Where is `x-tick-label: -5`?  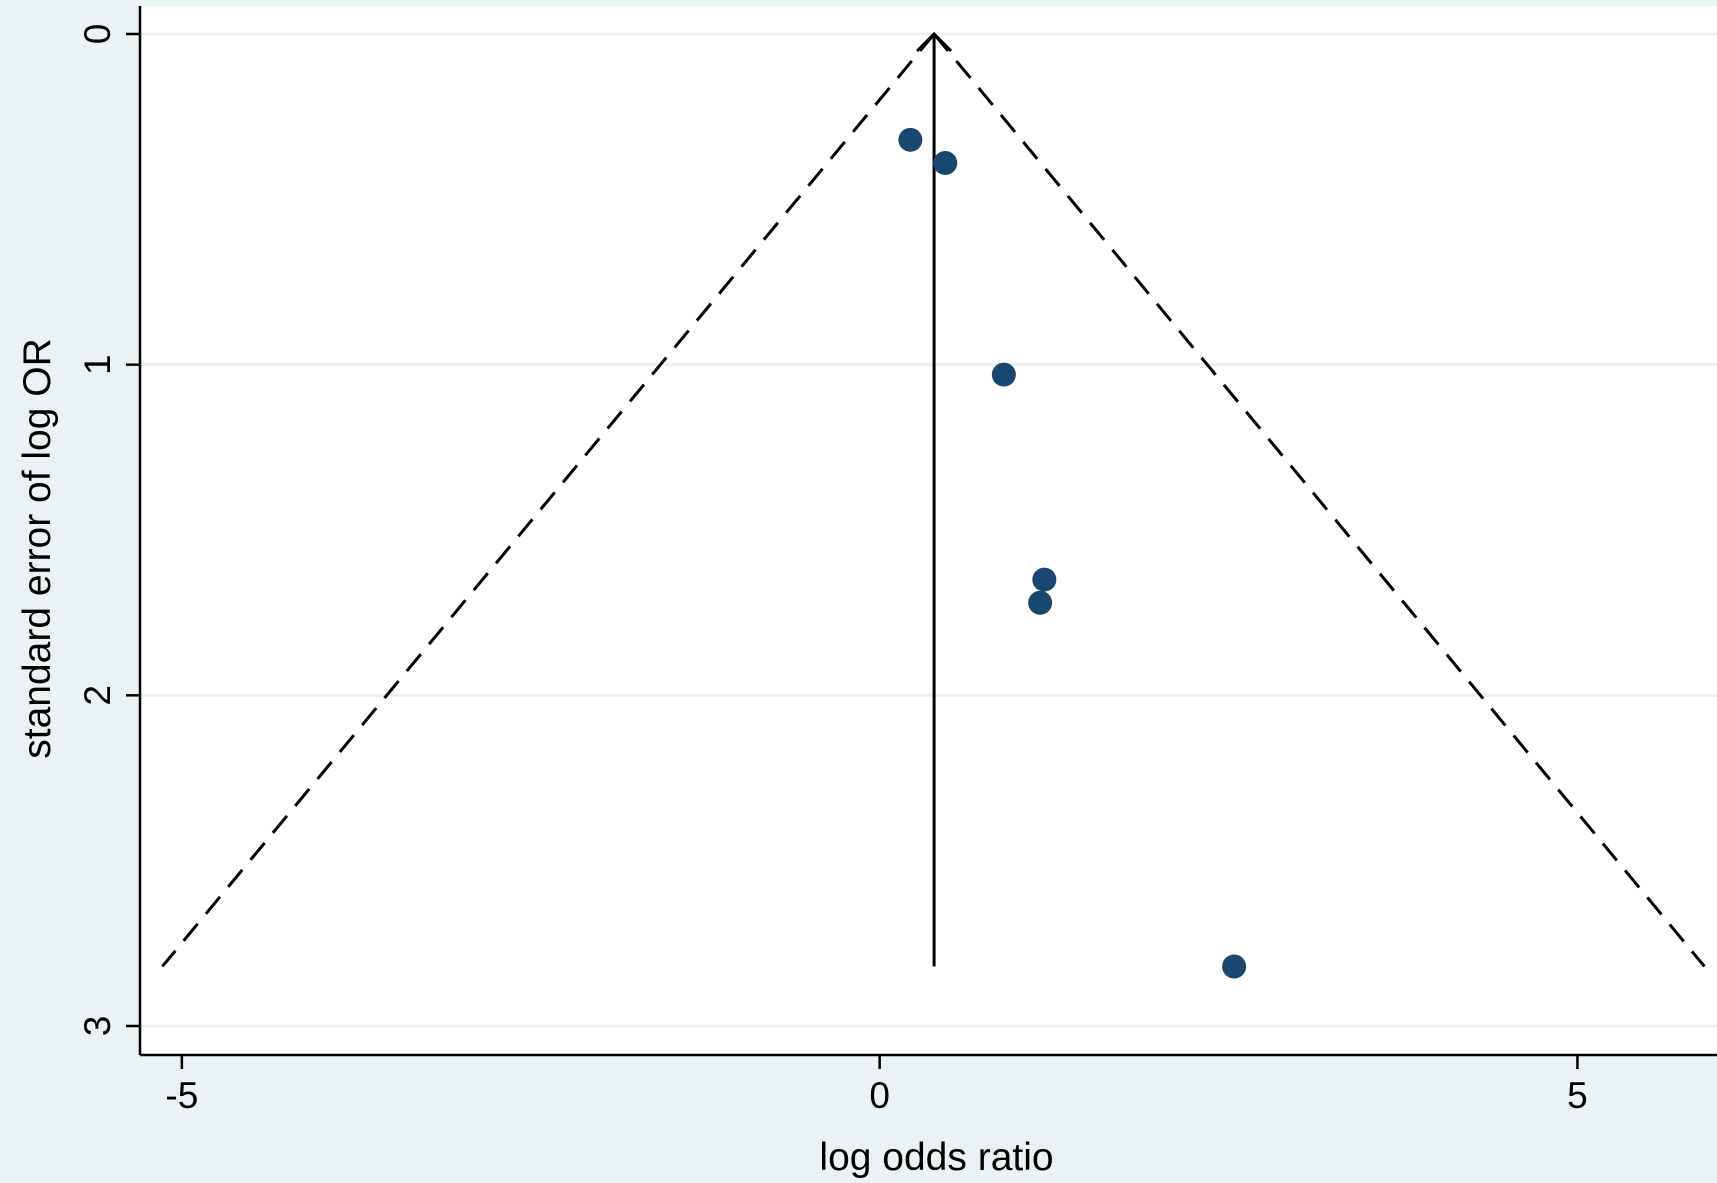 x-tick-label: -5 is located at coordinates (181, 1095).